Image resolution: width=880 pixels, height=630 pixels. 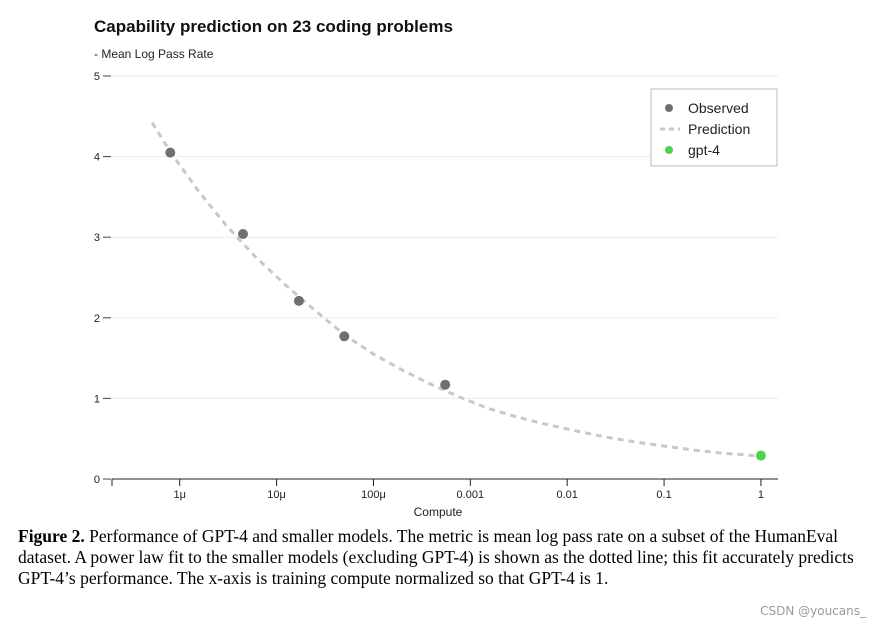 What do you see at coordinates (719, 129) in the screenshot?
I see `legend-prediction-label: Prediction` at bounding box center [719, 129].